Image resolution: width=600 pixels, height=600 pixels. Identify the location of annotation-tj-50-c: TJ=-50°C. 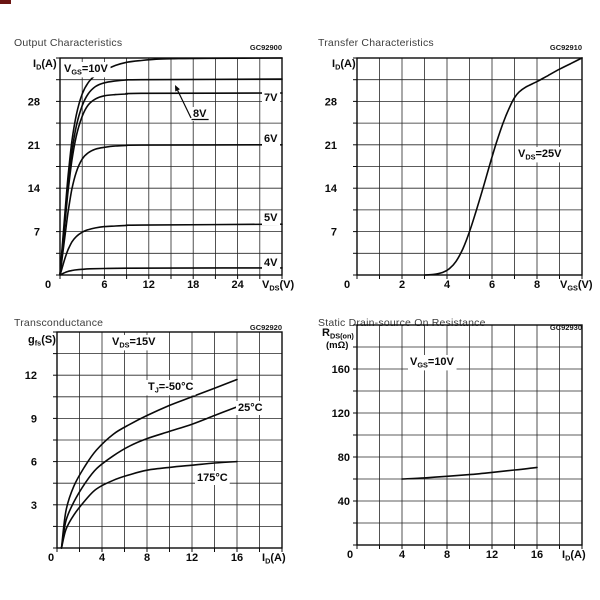
(171, 387).